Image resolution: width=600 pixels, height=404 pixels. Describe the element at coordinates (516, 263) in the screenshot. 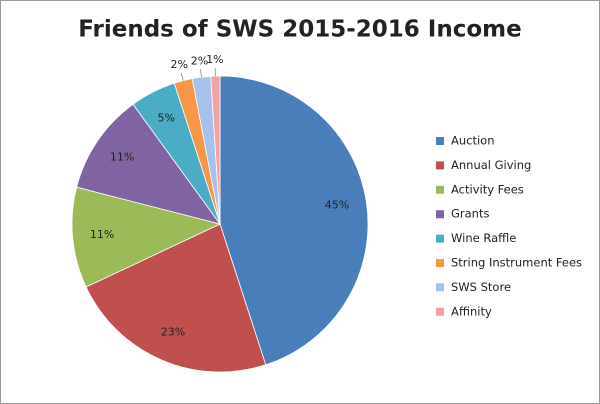

I see `legend-label: String Instrument Fees` at that location.